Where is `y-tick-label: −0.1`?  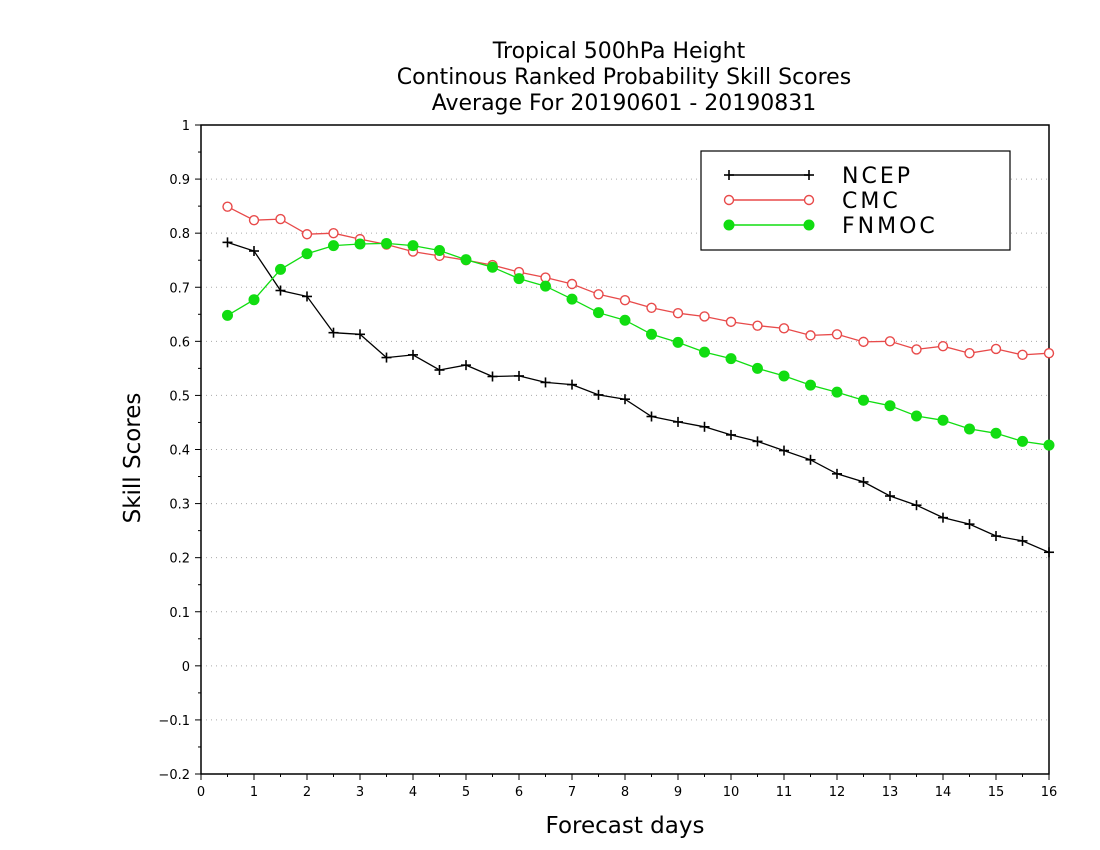 y-tick-label: −0.1 is located at coordinates (174, 721).